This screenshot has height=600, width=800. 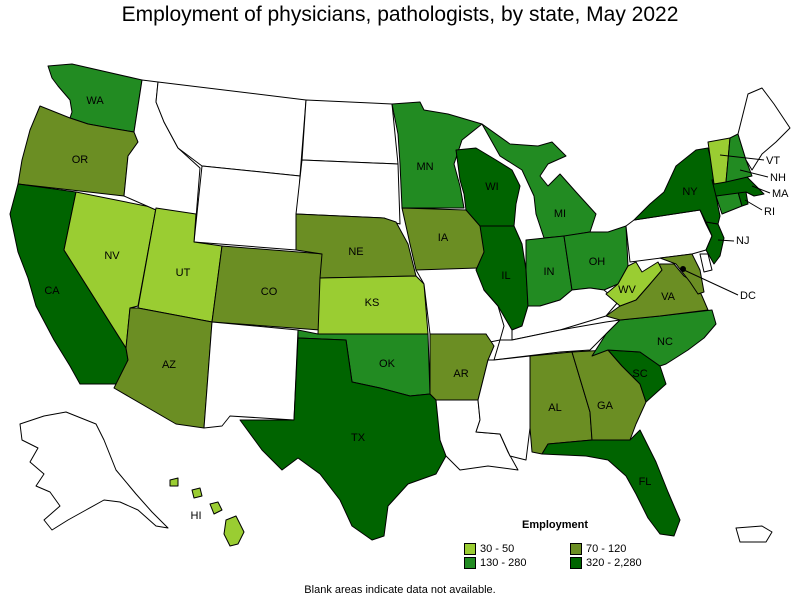 I want to click on state-wi, so click(x=488, y=187).